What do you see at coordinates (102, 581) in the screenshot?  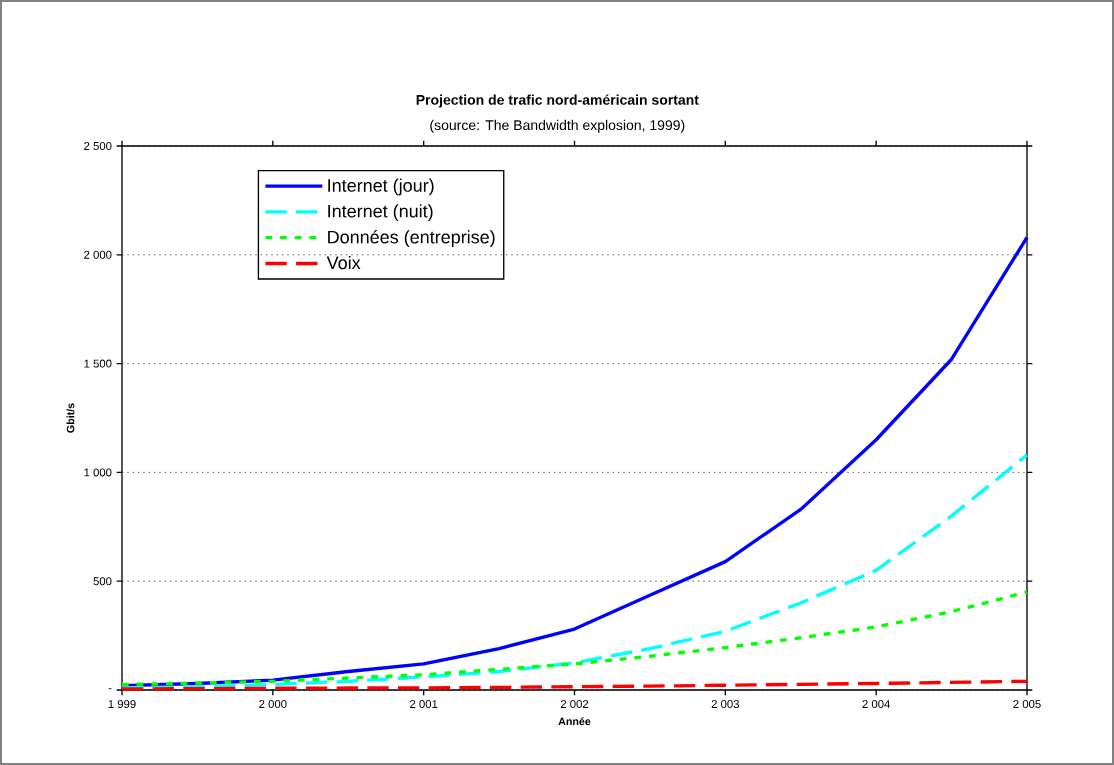 I see `y-tick-label: 500` at bounding box center [102, 581].